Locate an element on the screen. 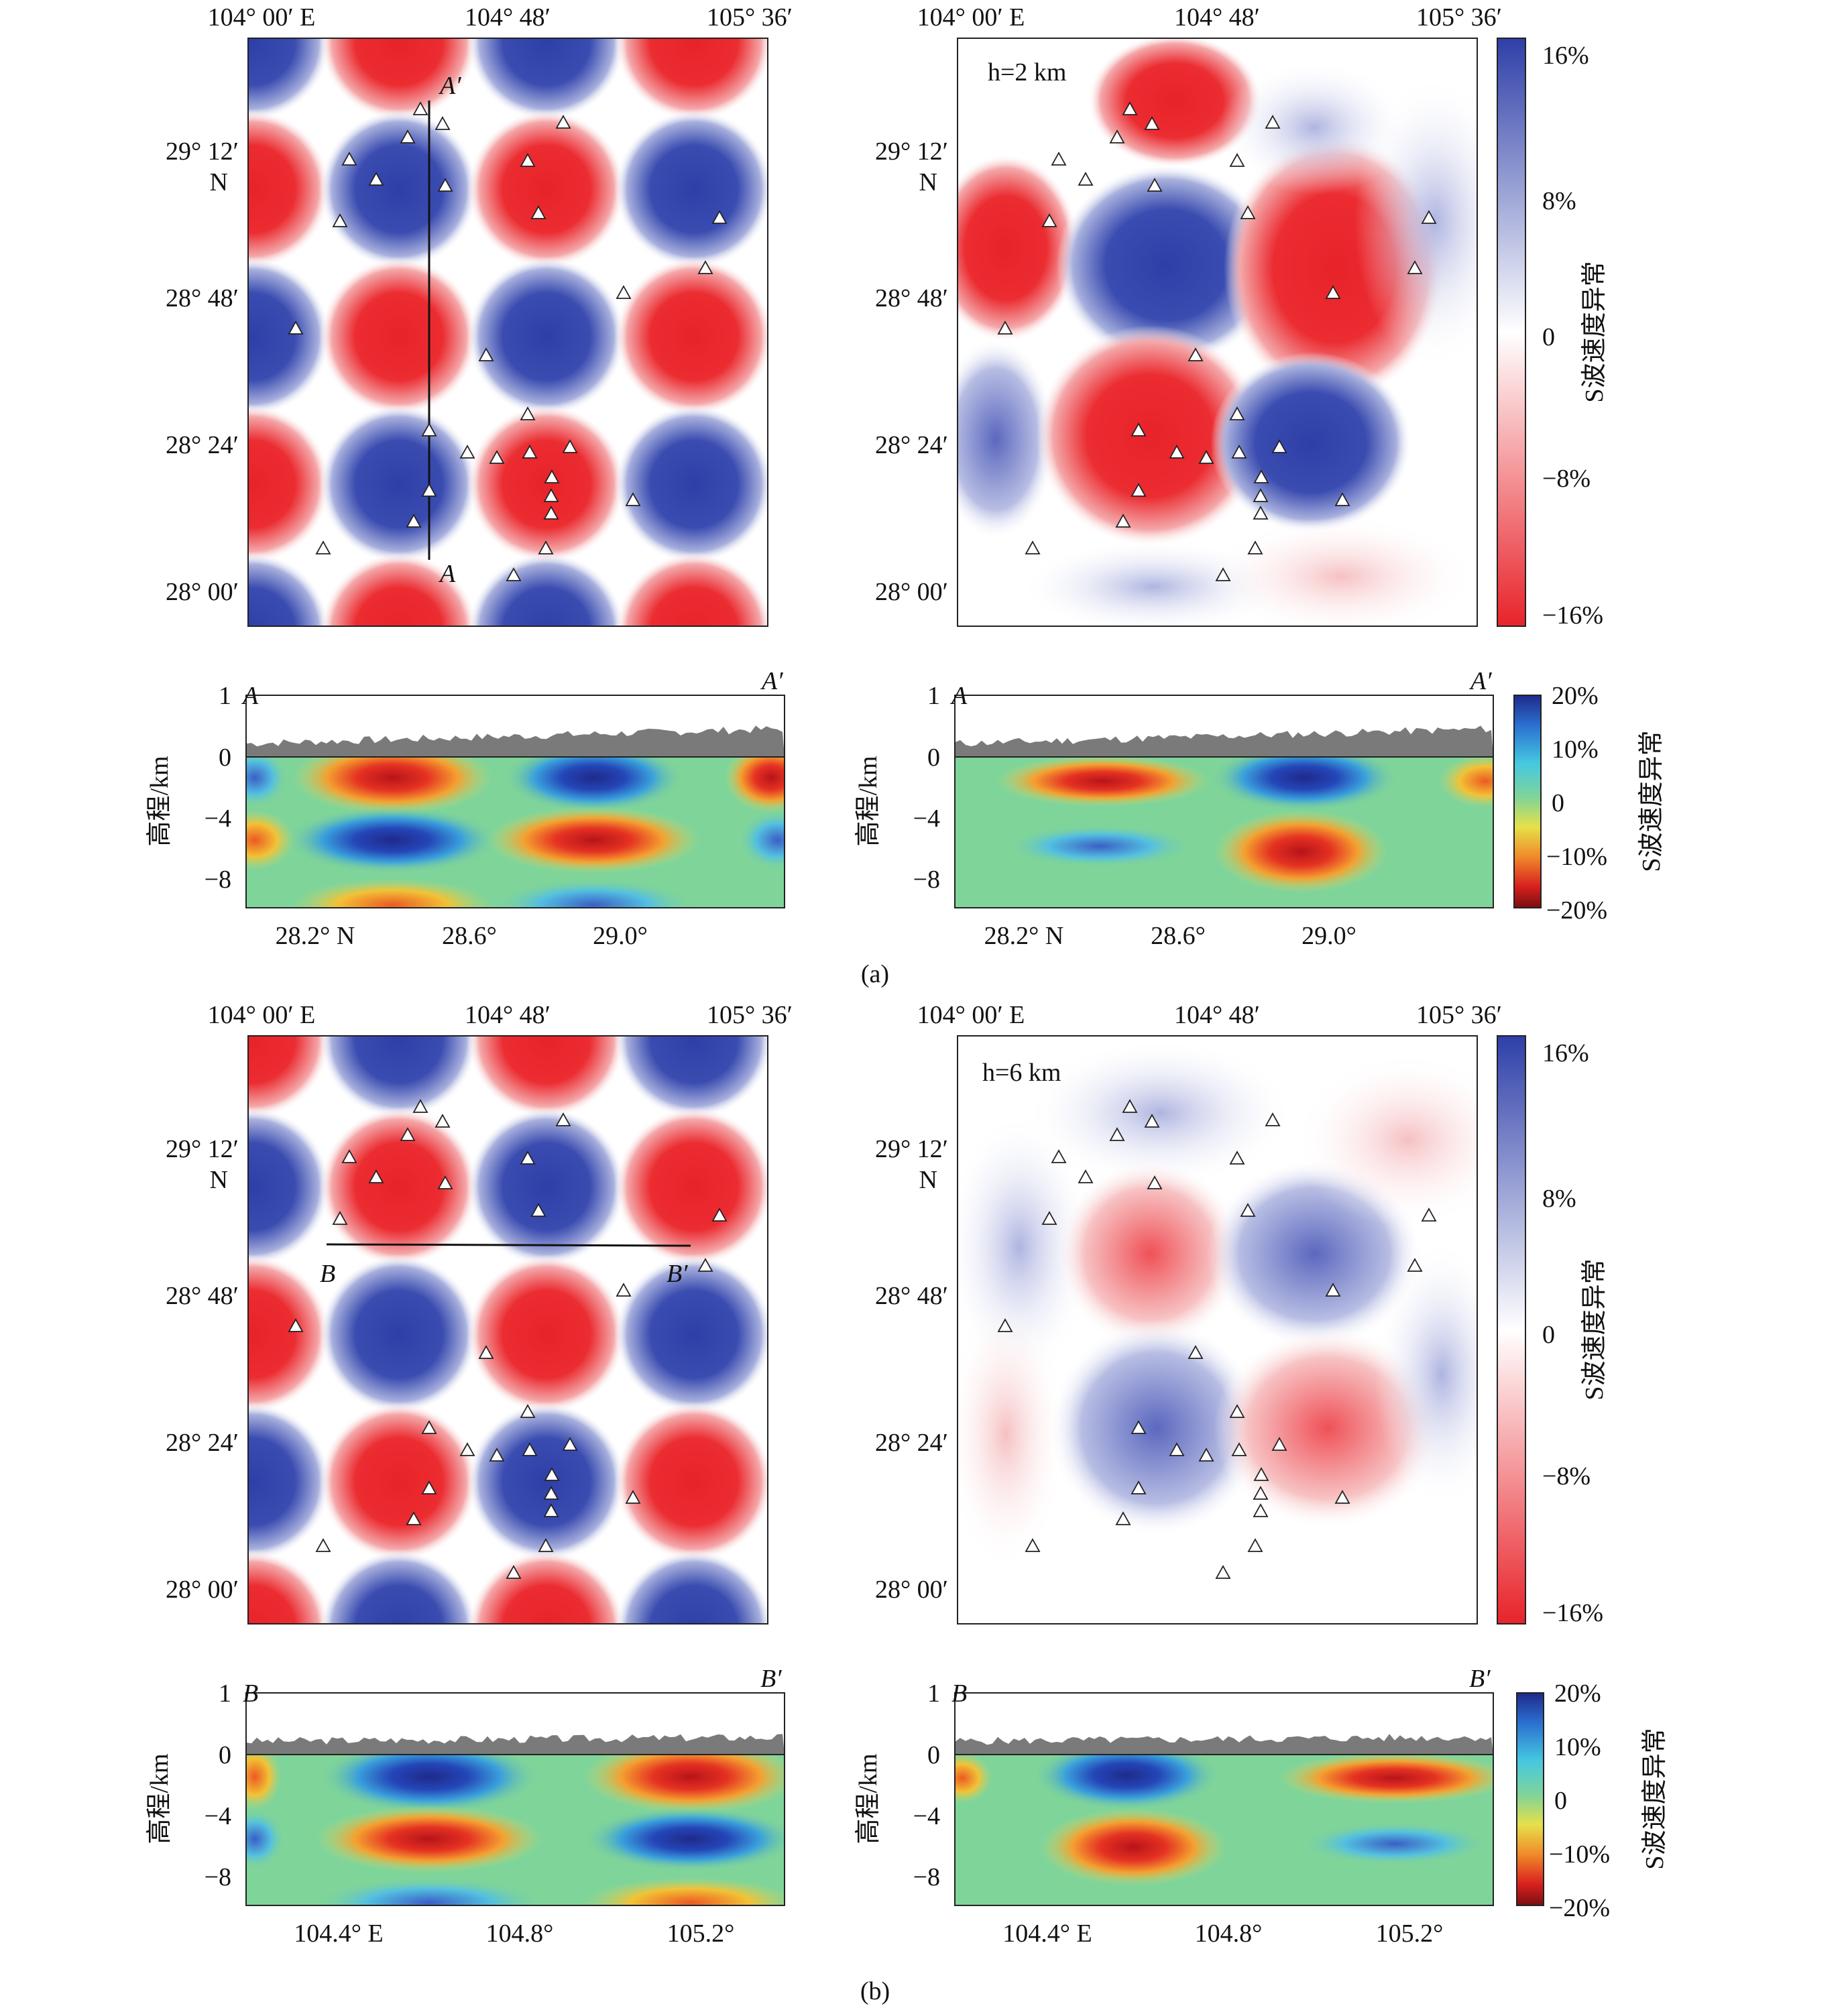 The height and width of the screenshot is (2008, 1848). profile-a-right: A A′ 1 0 −4 −8 高程/km 28.2° N 28.6° 29.0° is located at coordinates (1174, 809).